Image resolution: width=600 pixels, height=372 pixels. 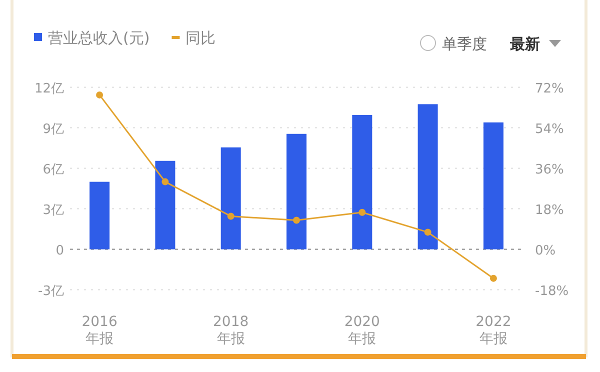 I want to click on y2-tick-label: -18%, so click(x=552, y=291).